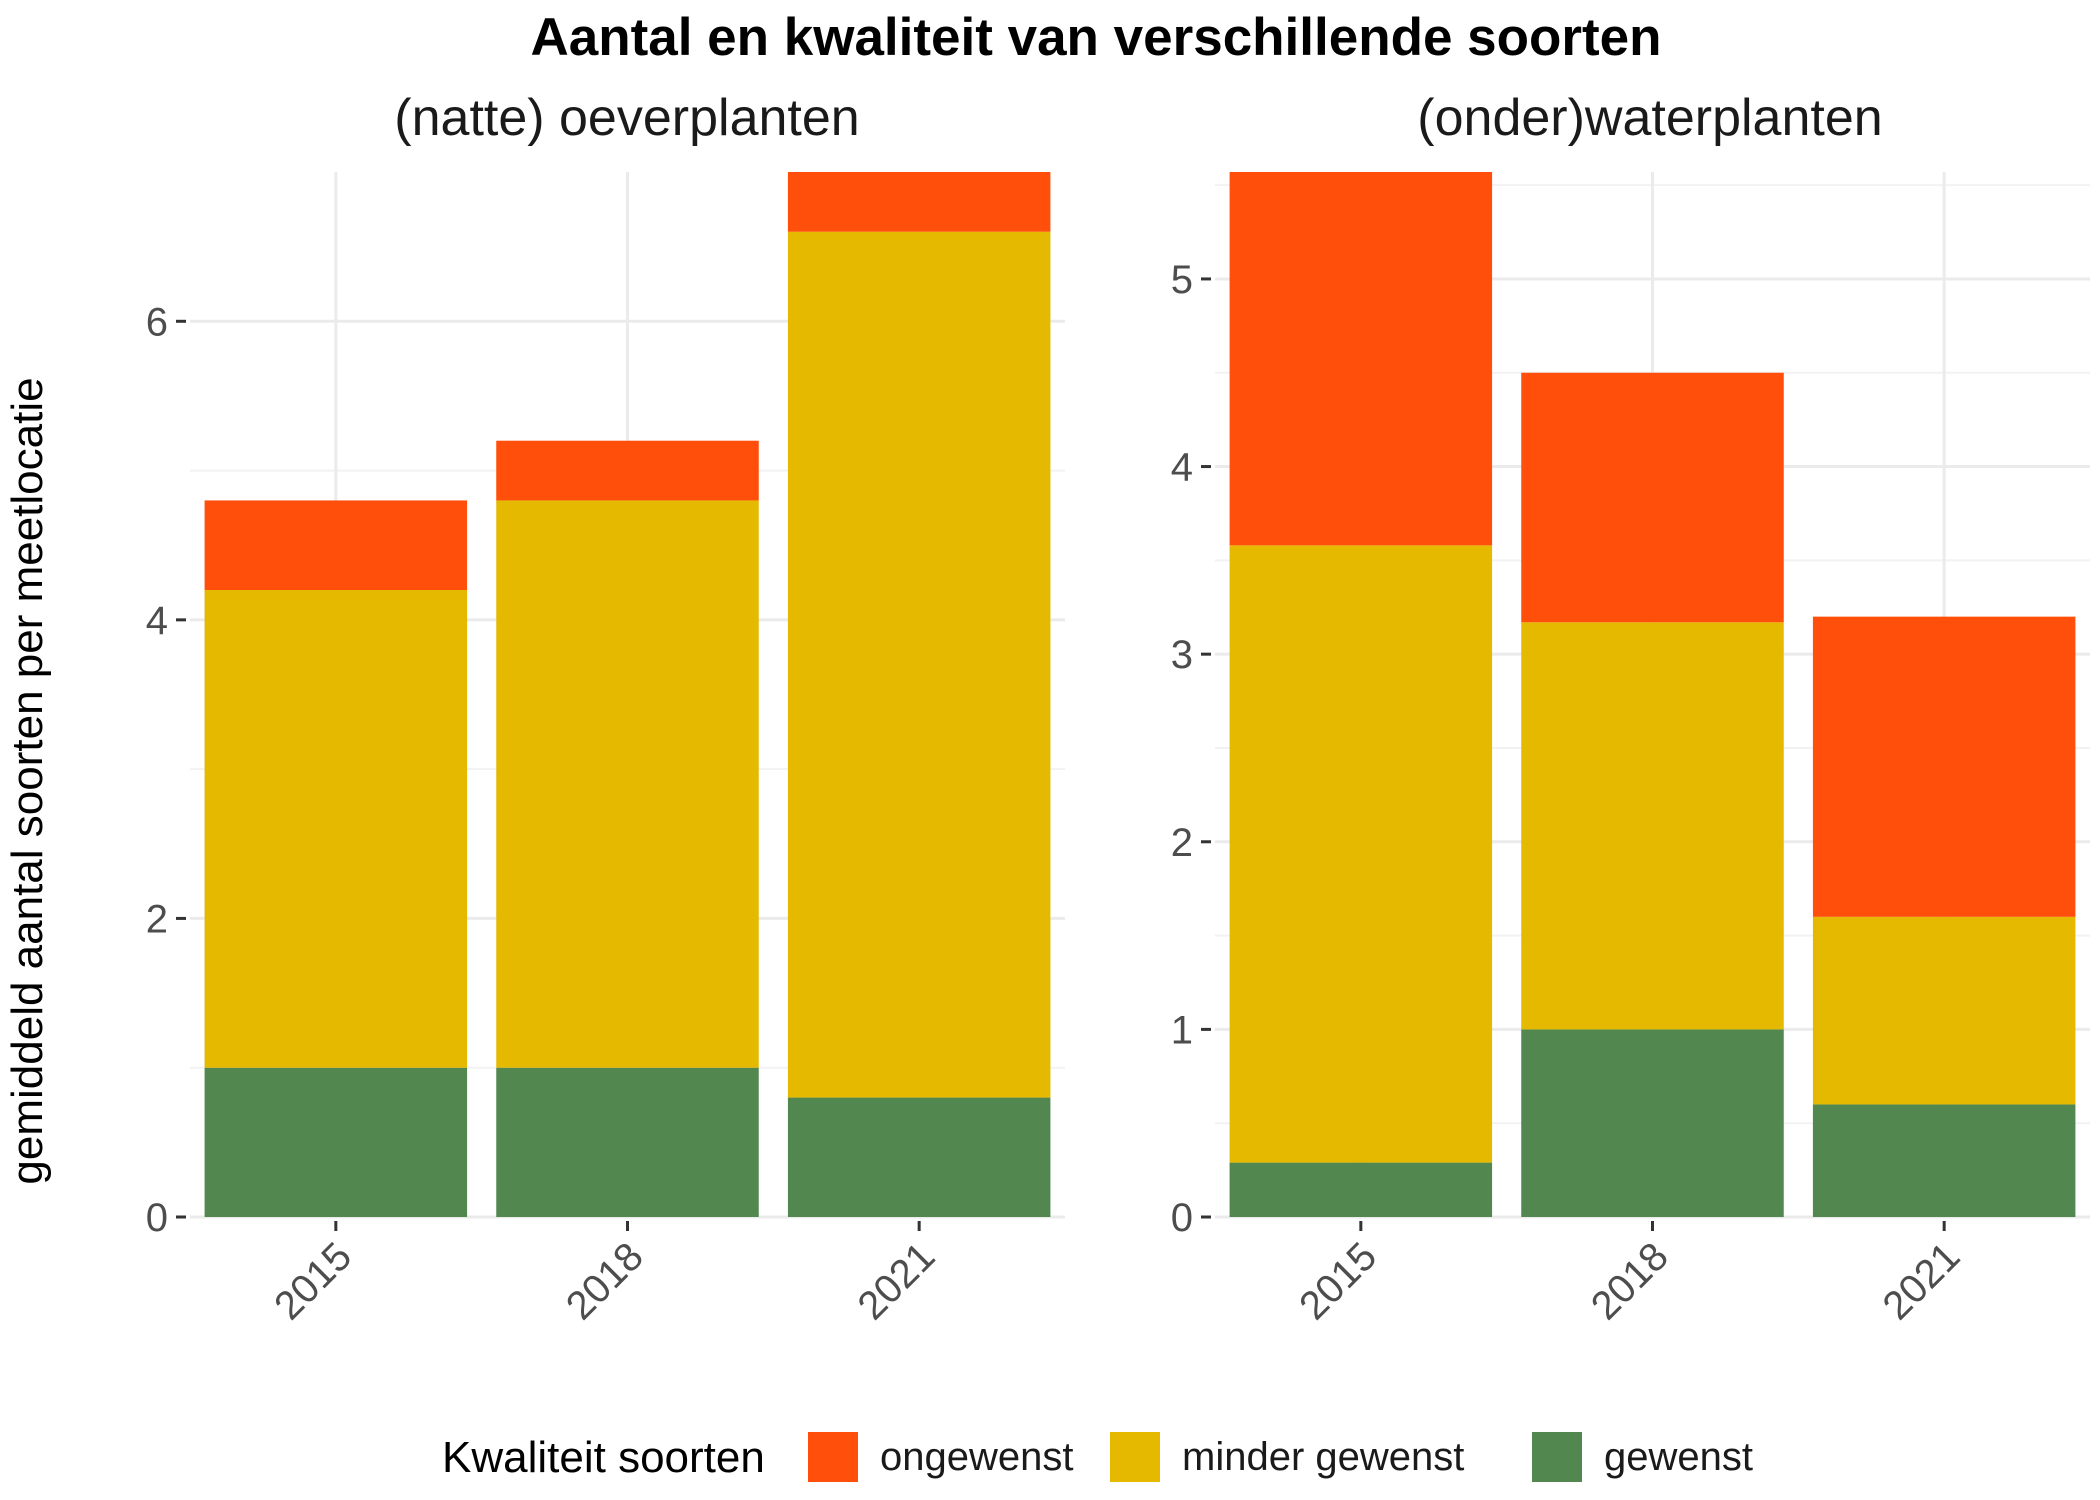  Describe the element at coordinates (1182, 1030) in the screenshot. I see `y-tick-label: 1` at that location.